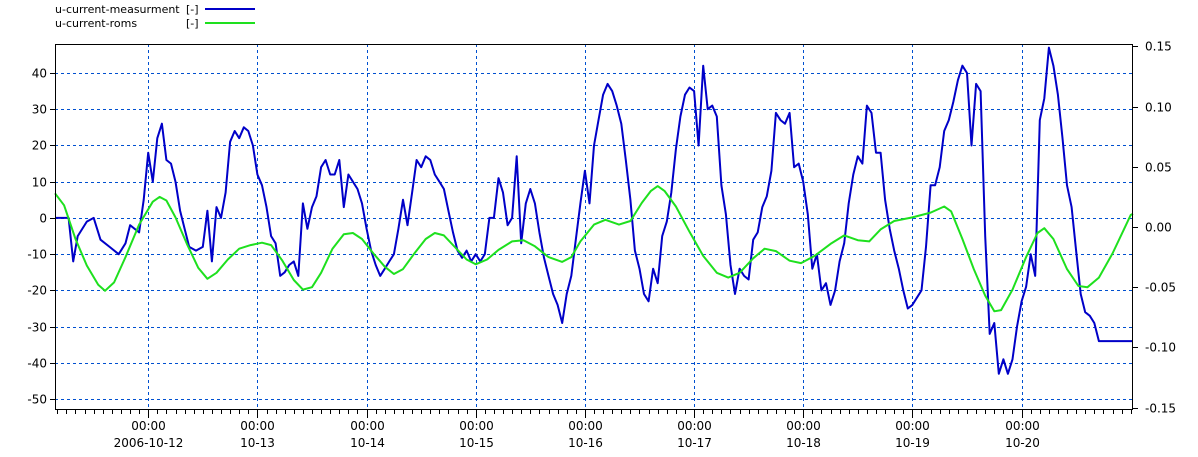 This screenshot has width=1198, height=457. What do you see at coordinates (39, 74) in the screenshot?
I see `y-left-tick-label: 40` at bounding box center [39, 74].